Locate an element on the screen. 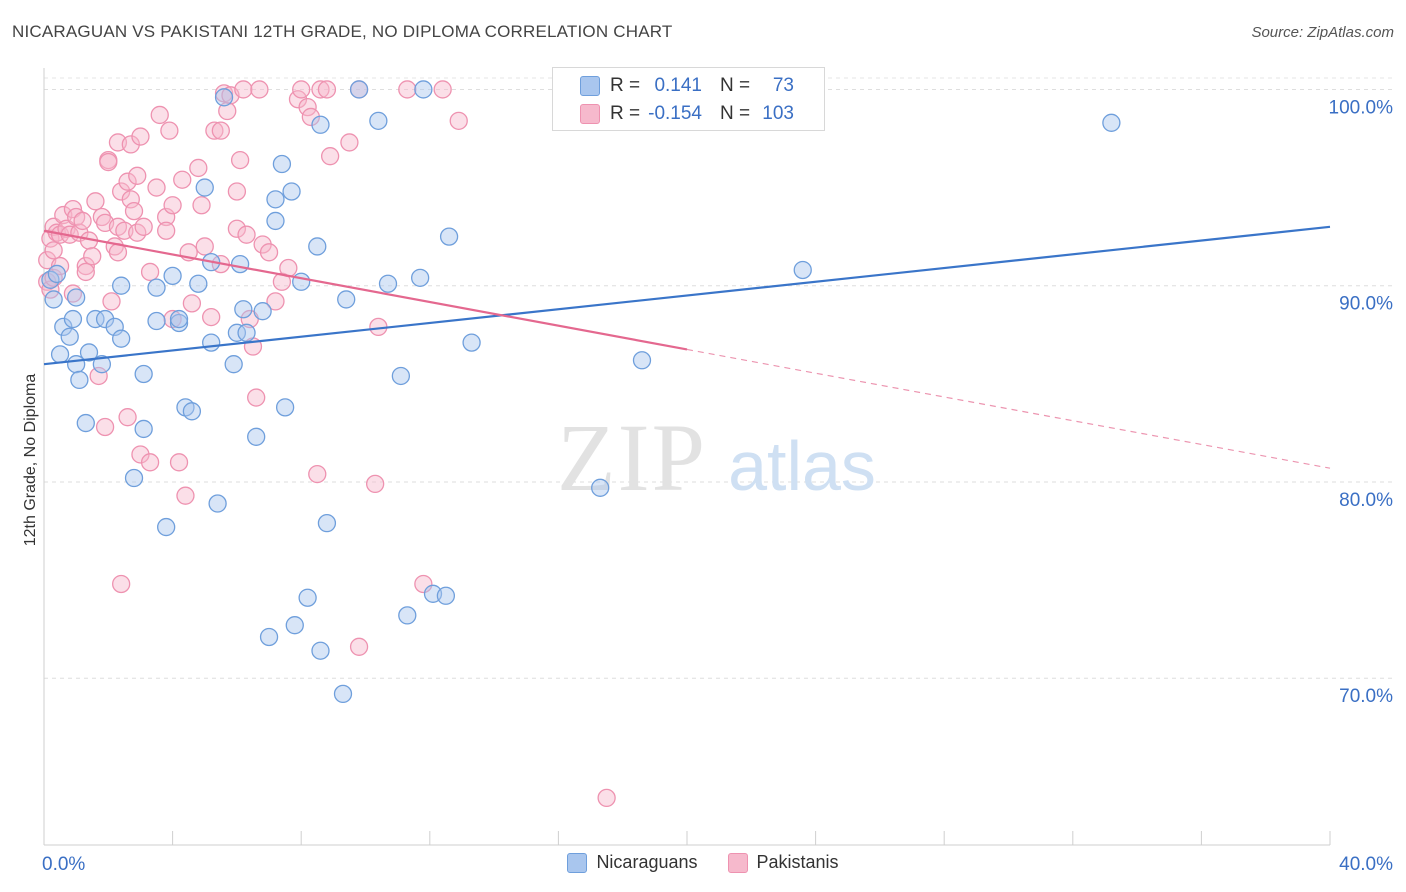 The height and width of the screenshot is (892, 1406). legend-label-nicaraguans: Nicaraguans is located at coordinates (647, 862).